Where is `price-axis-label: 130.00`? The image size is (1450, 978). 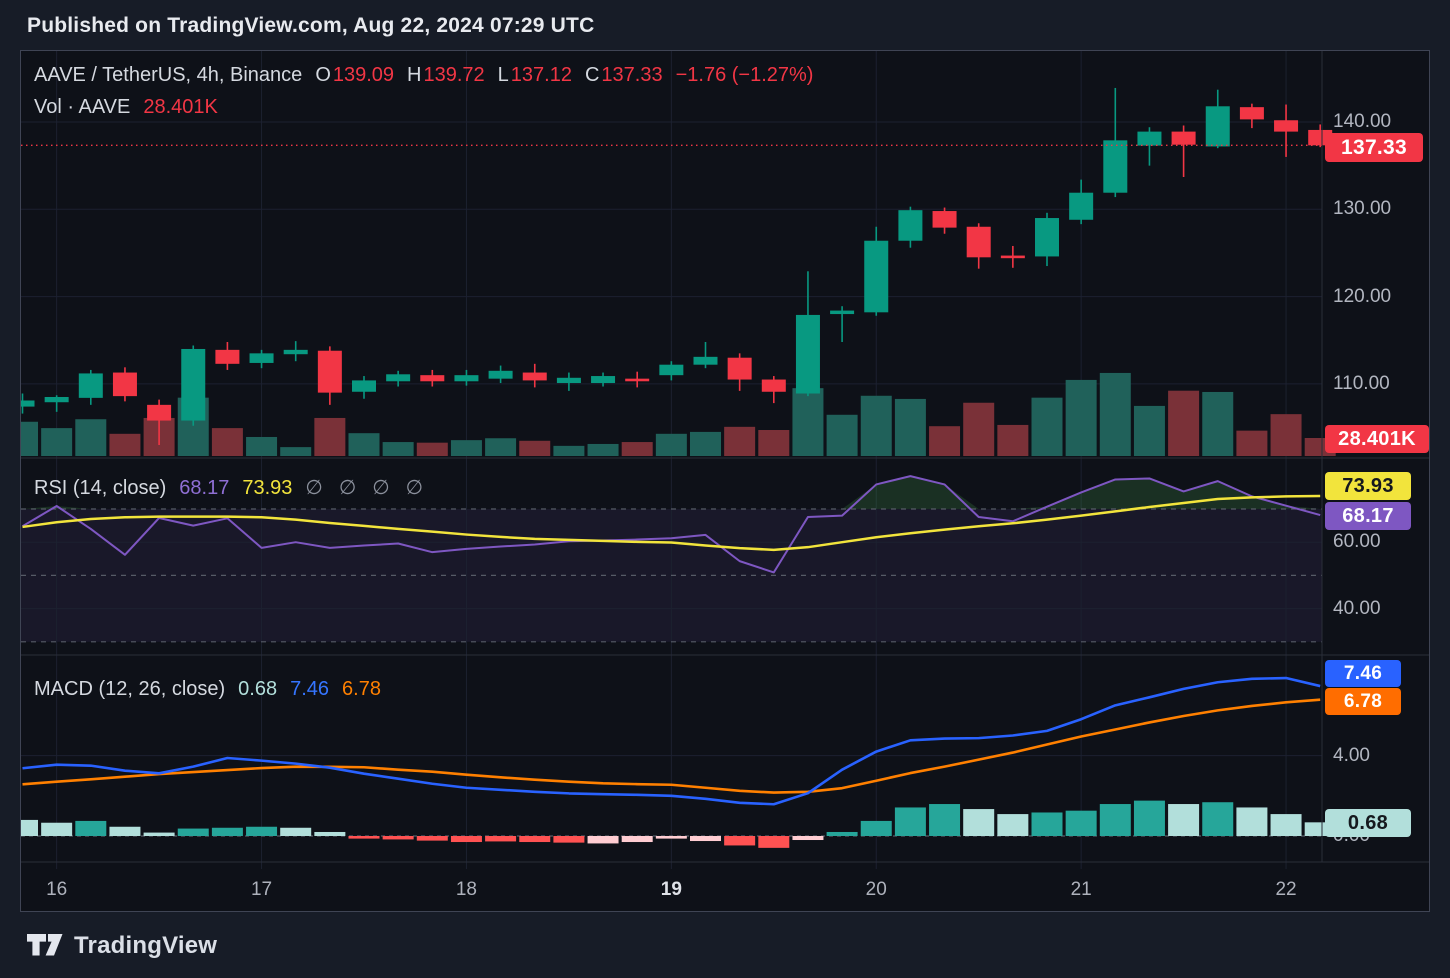
price-axis-label: 130.00 is located at coordinates (1362, 209).